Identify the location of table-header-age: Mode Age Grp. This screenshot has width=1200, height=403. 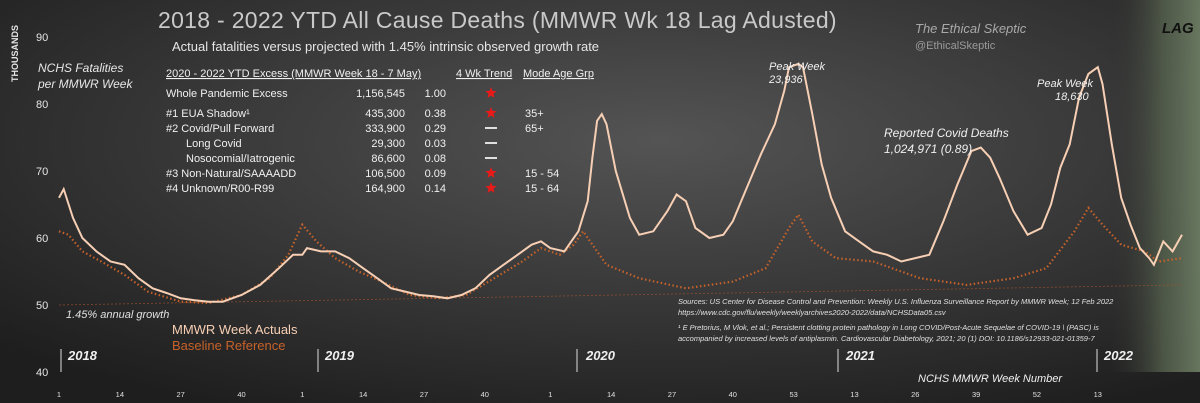
(558, 74).